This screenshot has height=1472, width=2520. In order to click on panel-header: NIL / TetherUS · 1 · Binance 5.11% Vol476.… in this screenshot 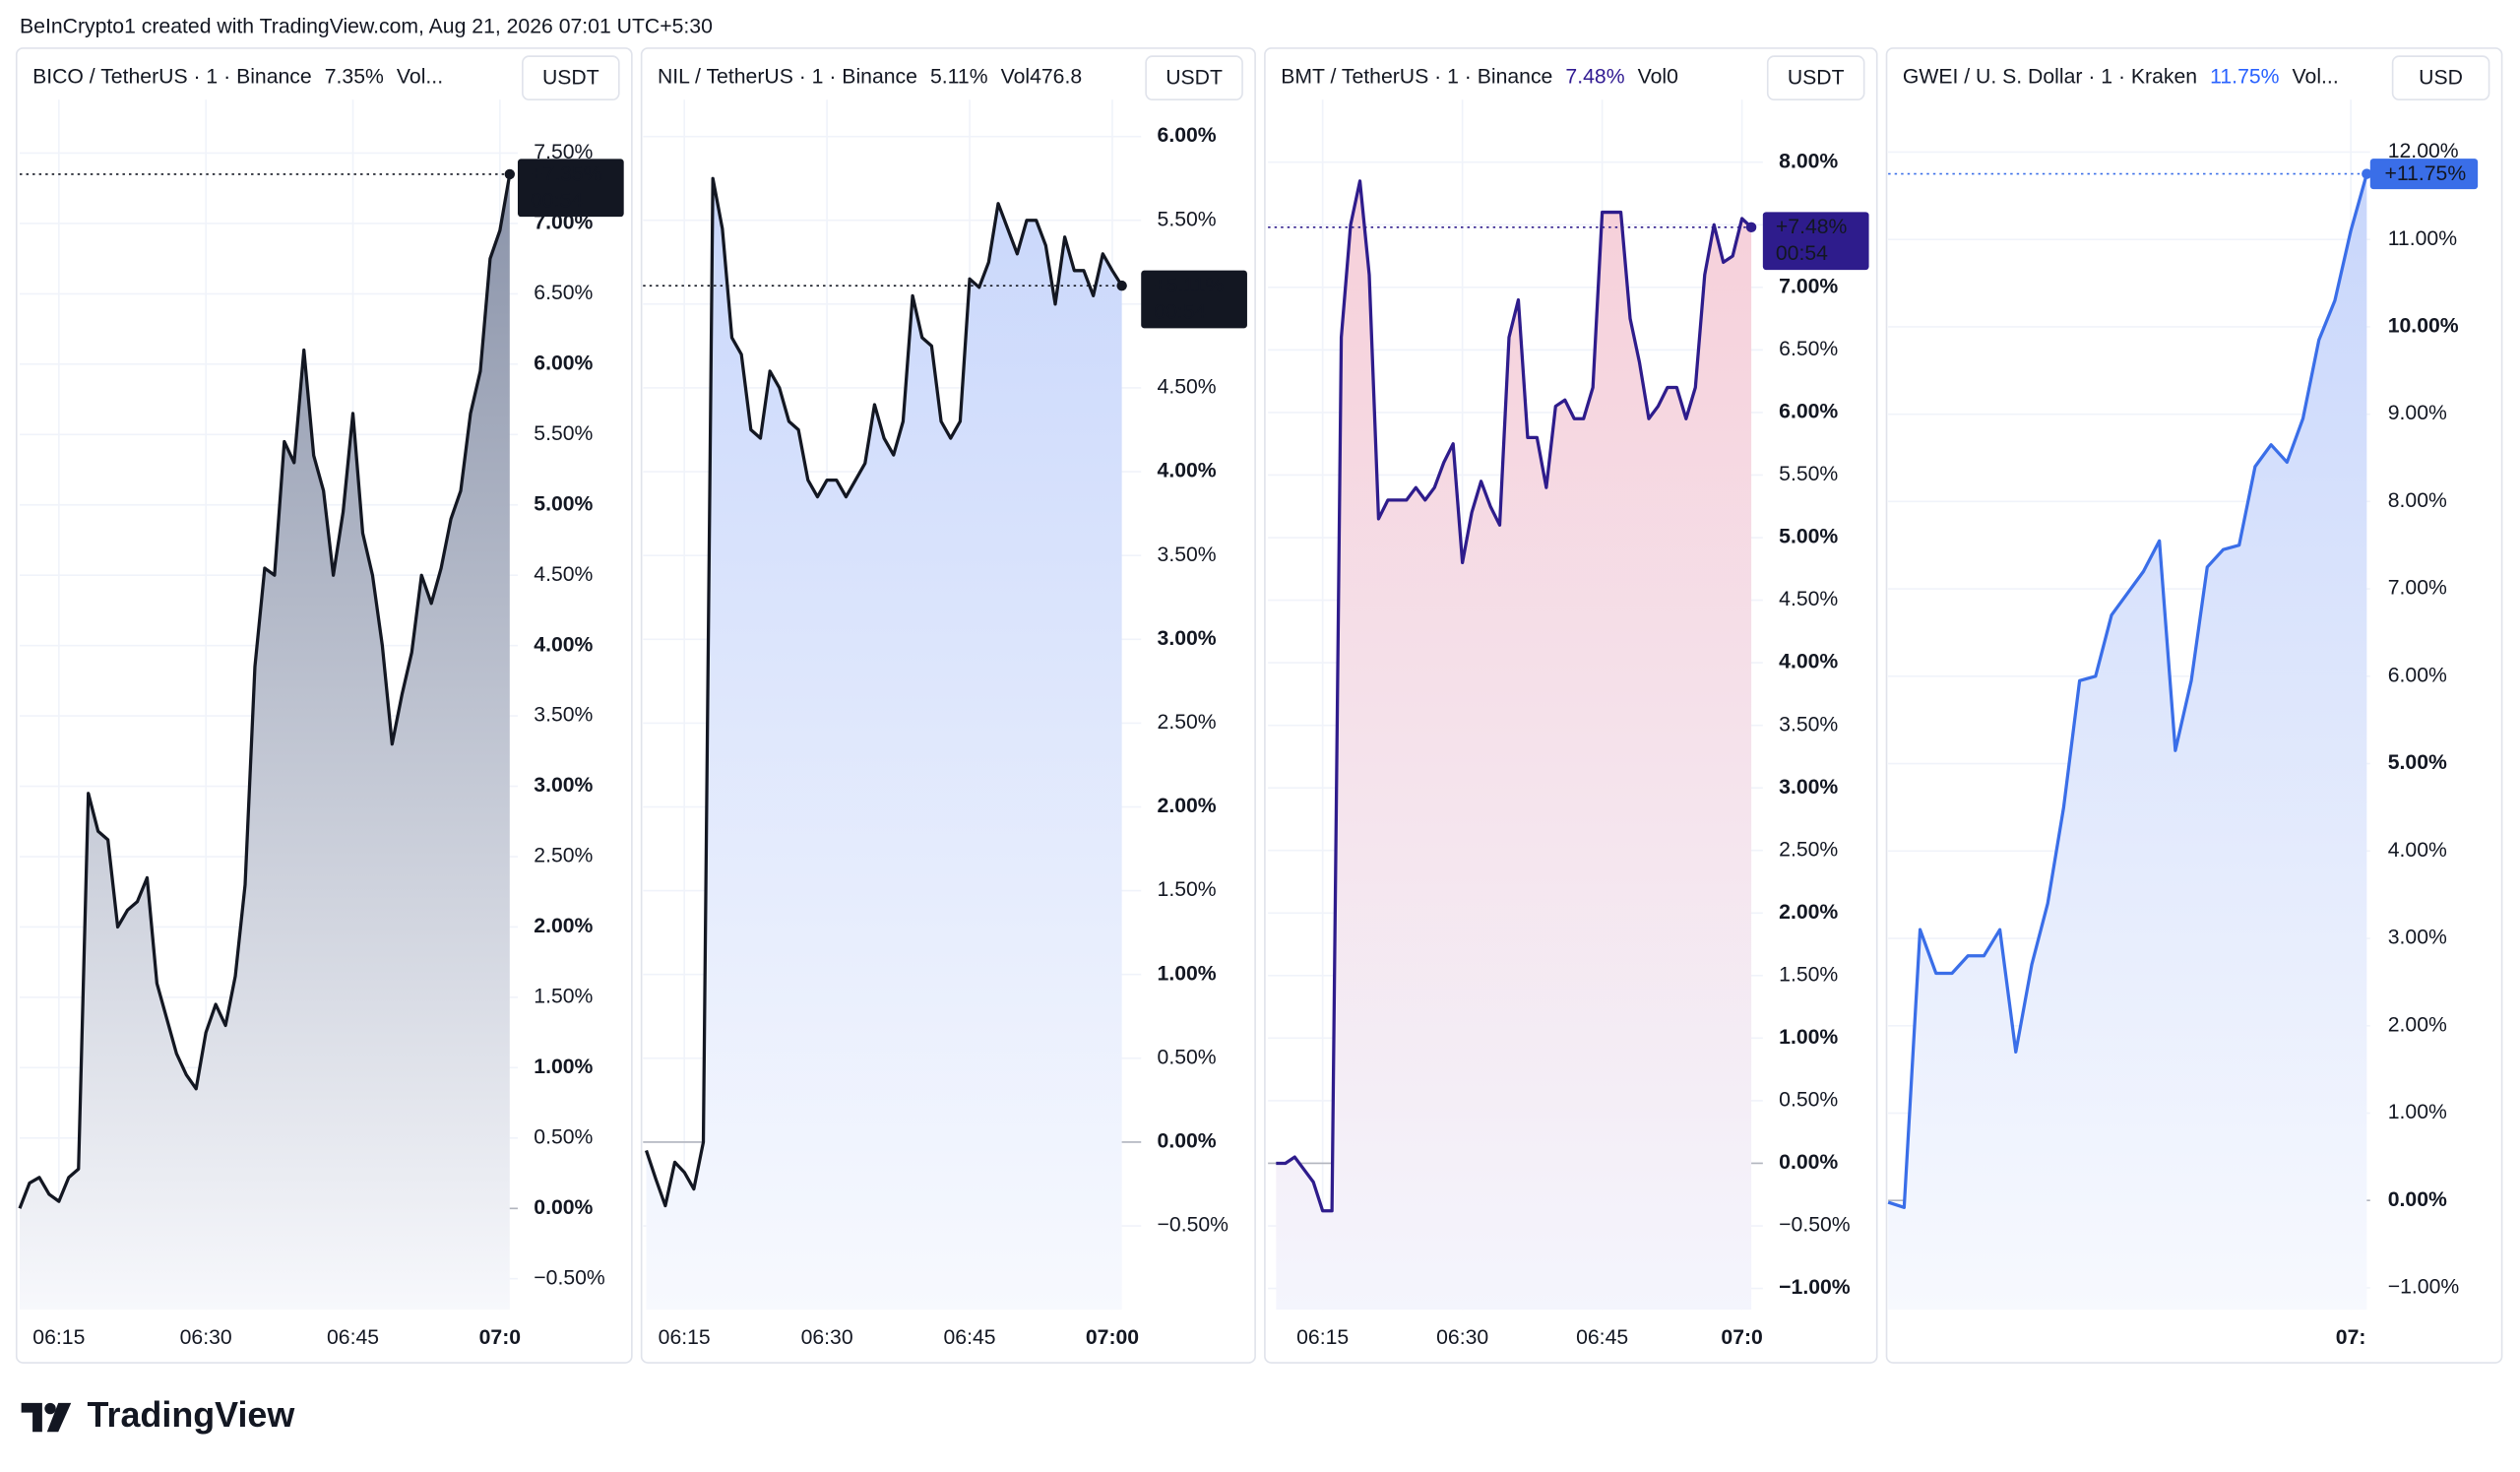, I will do `click(870, 76)`.